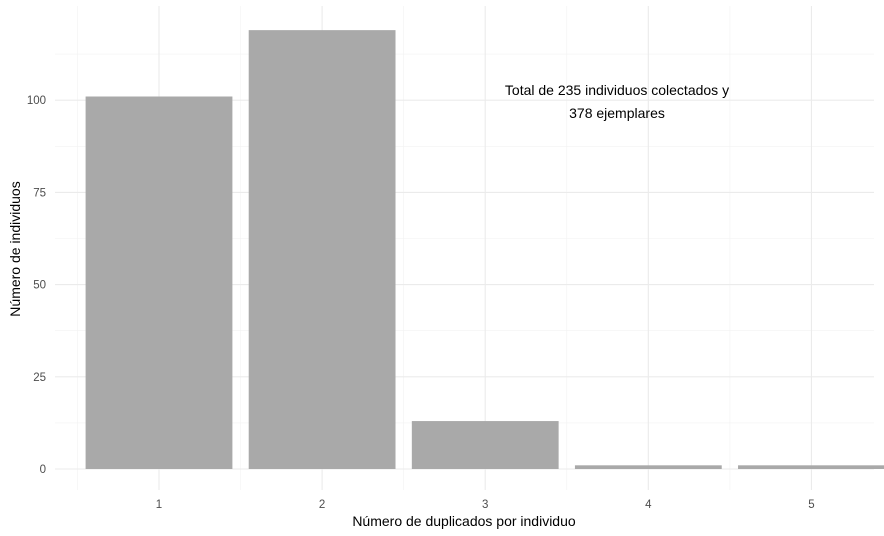  What do you see at coordinates (39, 378) in the screenshot?
I see `y-tick-label: 25` at bounding box center [39, 378].